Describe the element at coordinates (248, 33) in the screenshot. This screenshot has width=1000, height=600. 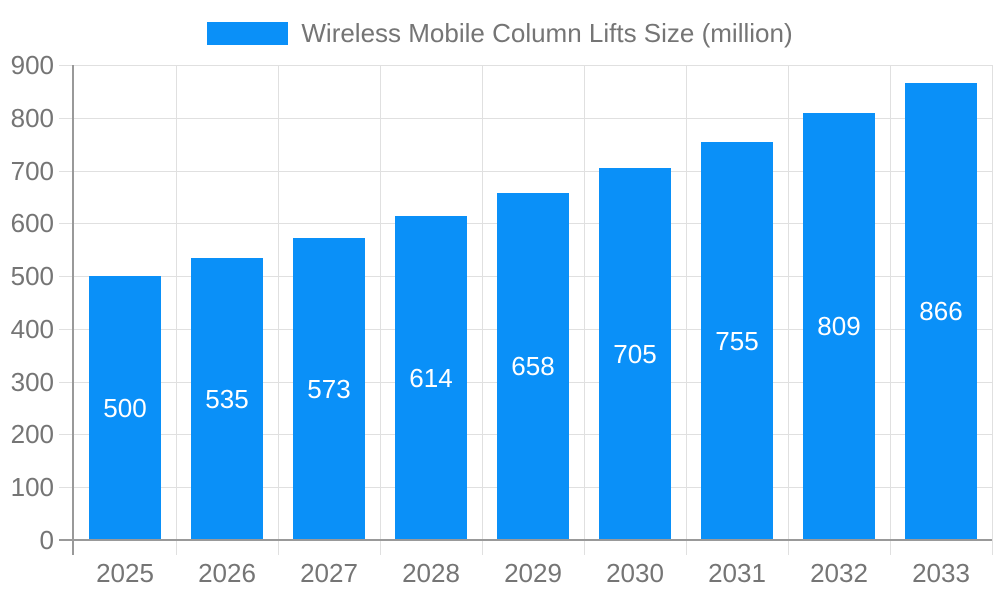
I see `legend-swatch-icon` at that location.